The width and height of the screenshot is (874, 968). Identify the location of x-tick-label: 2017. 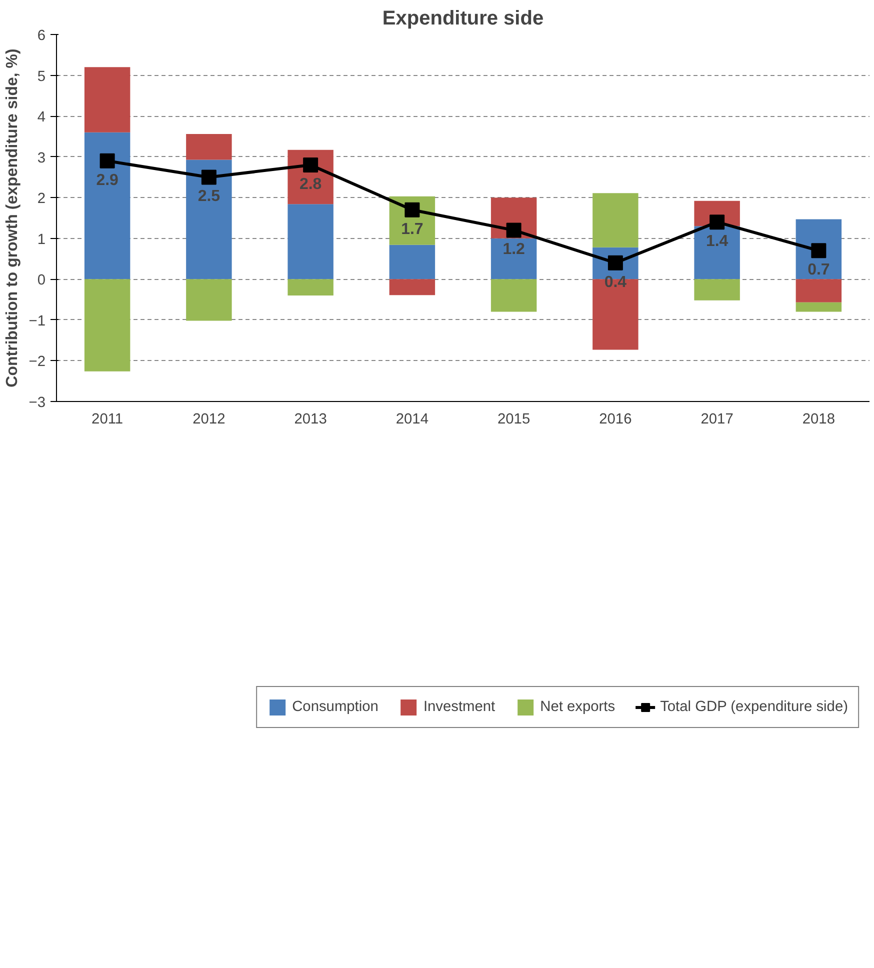
(717, 420).